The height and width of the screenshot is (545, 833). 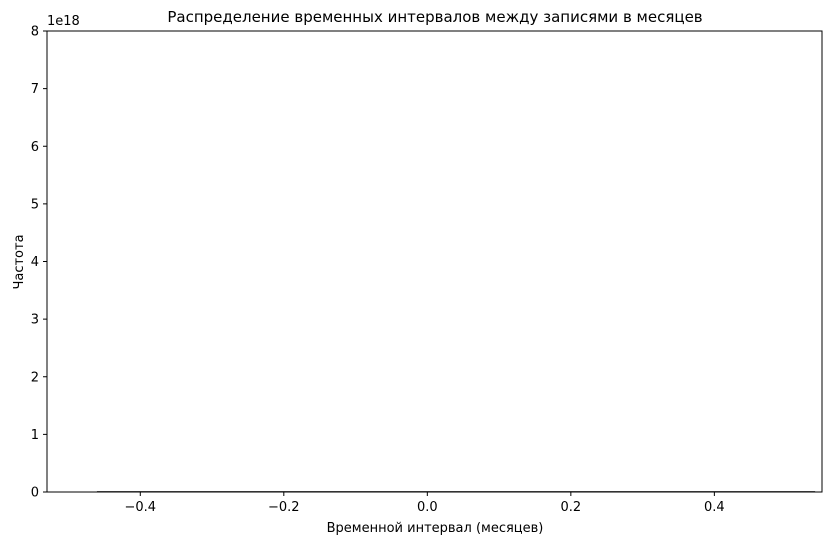 I want to click on x-axis-label: Временной интервал (месяцев), so click(x=435, y=528).